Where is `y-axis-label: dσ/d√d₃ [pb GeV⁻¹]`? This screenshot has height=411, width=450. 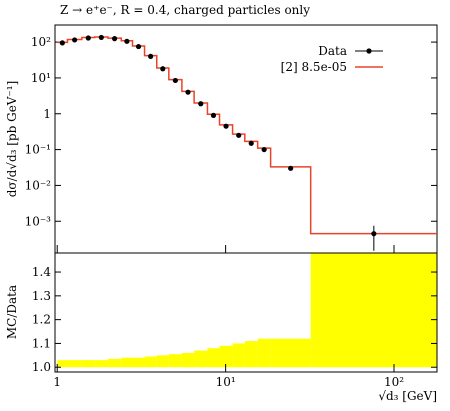
y-axis-label: dσ/d√d₃ [pb GeV⁻¹] is located at coordinates (12, 139).